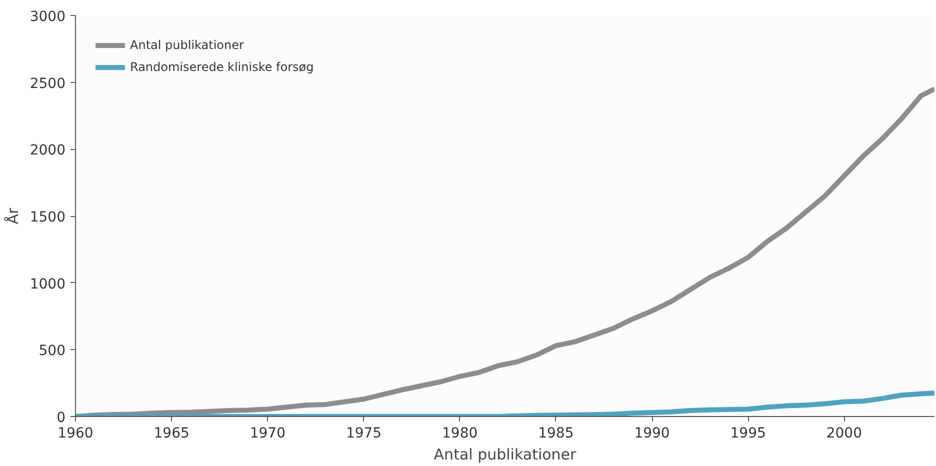 The width and height of the screenshot is (936, 466). What do you see at coordinates (61, 418) in the screenshot?
I see `y-tick-label: 0` at bounding box center [61, 418].